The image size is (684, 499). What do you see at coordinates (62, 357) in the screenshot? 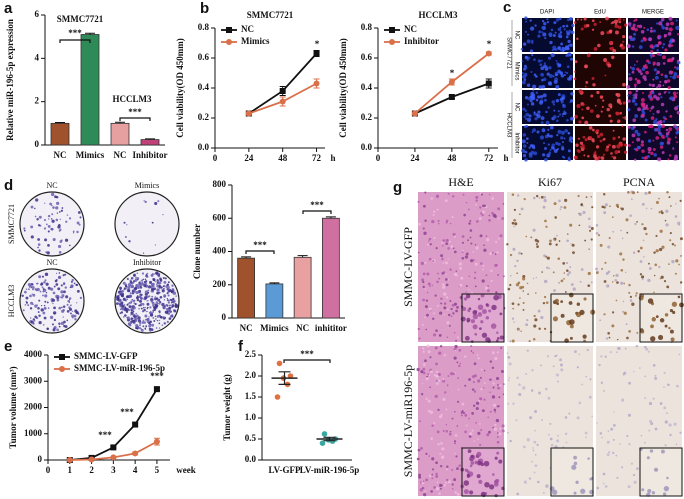
I see `legend-marker` at bounding box center [62, 357].